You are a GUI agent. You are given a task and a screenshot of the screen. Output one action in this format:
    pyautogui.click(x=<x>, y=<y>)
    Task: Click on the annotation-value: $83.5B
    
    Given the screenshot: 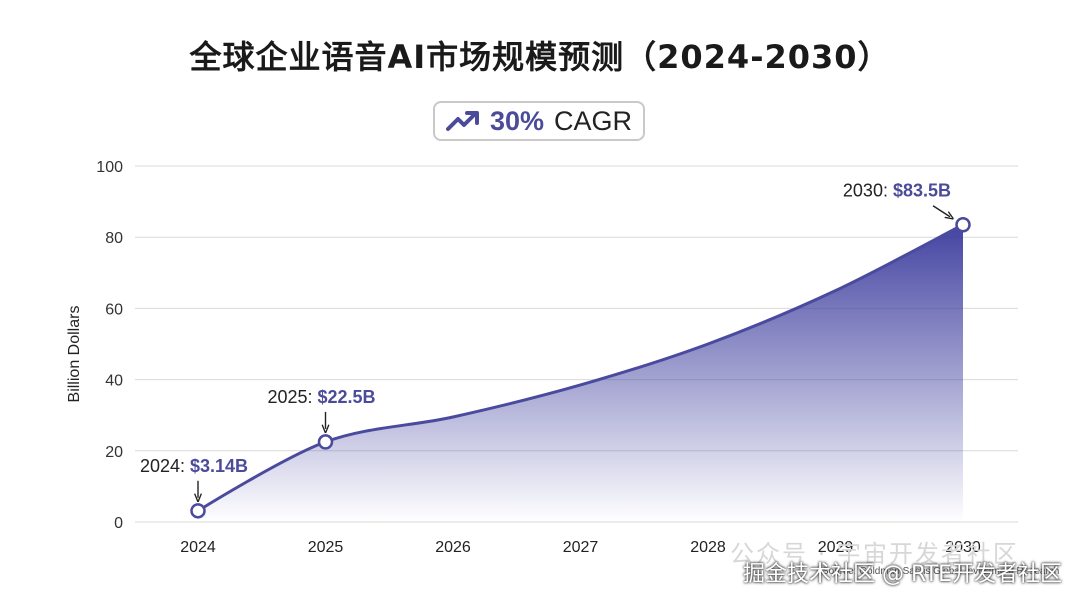 What is the action you would take?
    pyautogui.click(x=922, y=191)
    